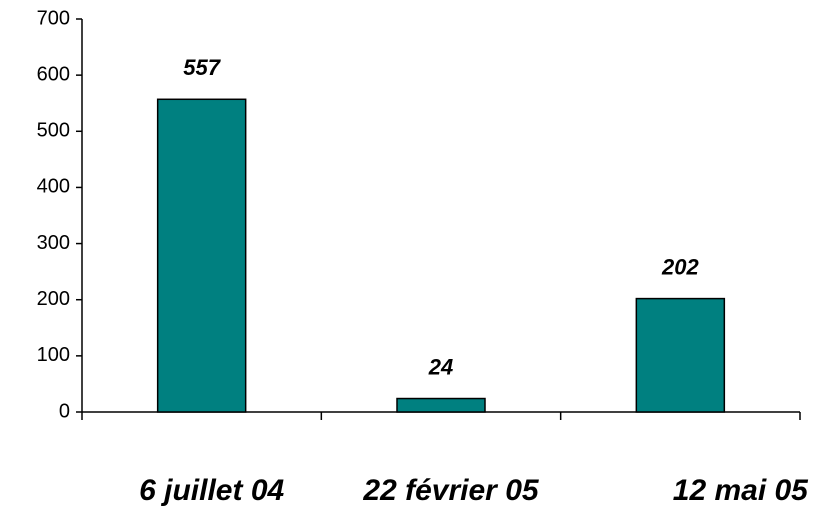 This screenshot has width=835, height=512. What do you see at coordinates (53, 187) in the screenshot?
I see `y-tick-label: 400` at bounding box center [53, 187].